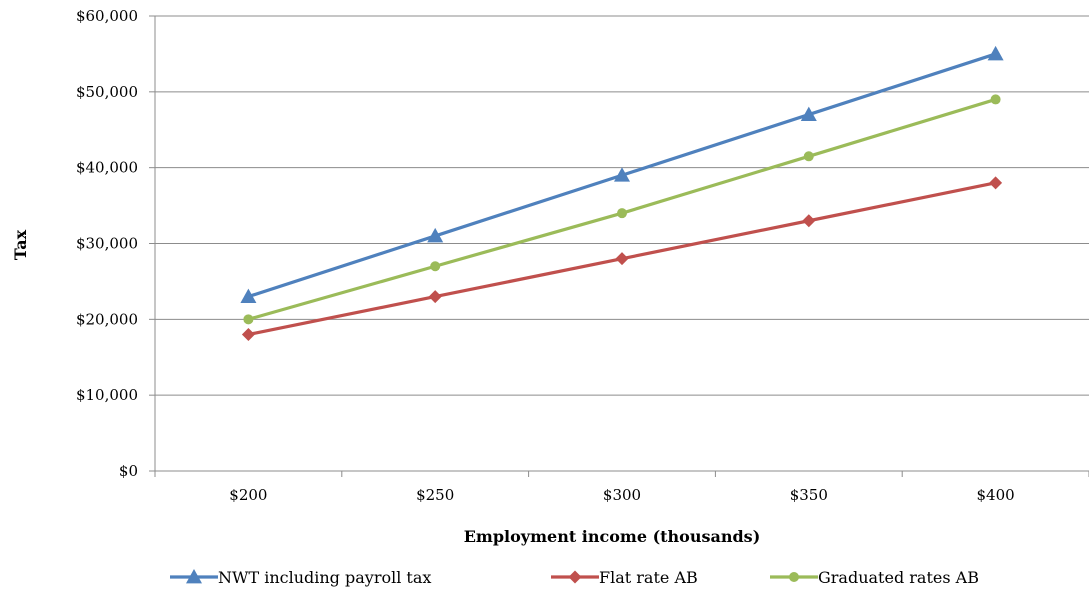 The width and height of the screenshot is (1089, 591). Describe the element at coordinates (794, 577) in the screenshot. I see `legend-marker-circle` at that location.